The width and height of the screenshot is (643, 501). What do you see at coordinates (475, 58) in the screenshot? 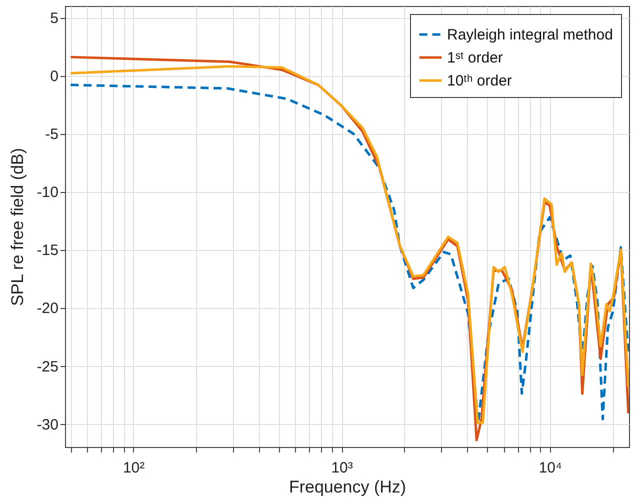
I see `legend-label: 1ˢᵗ order` at bounding box center [475, 58].